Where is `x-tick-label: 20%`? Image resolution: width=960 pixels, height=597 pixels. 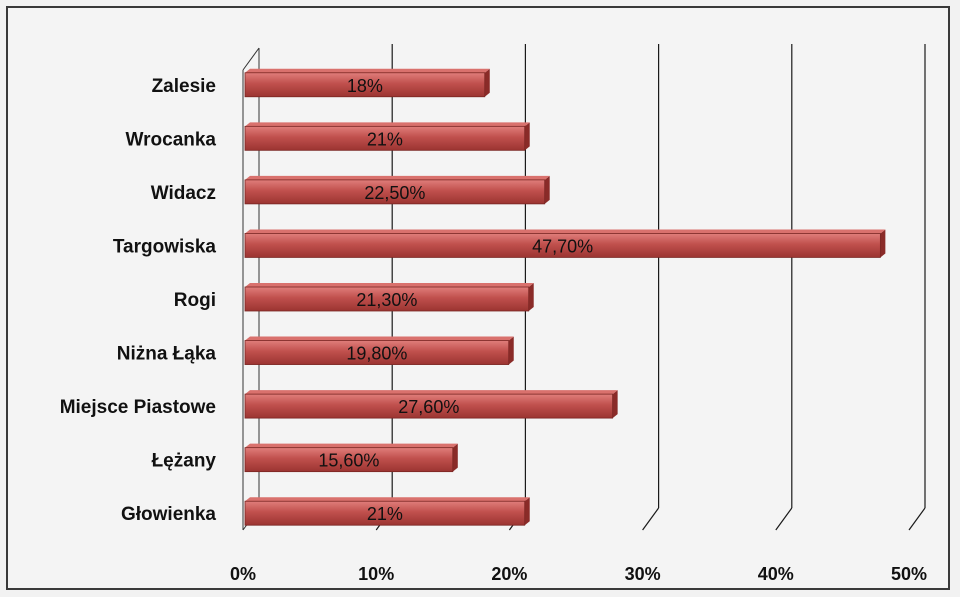
x-tick-label: 20% is located at coordinates (509, 574).